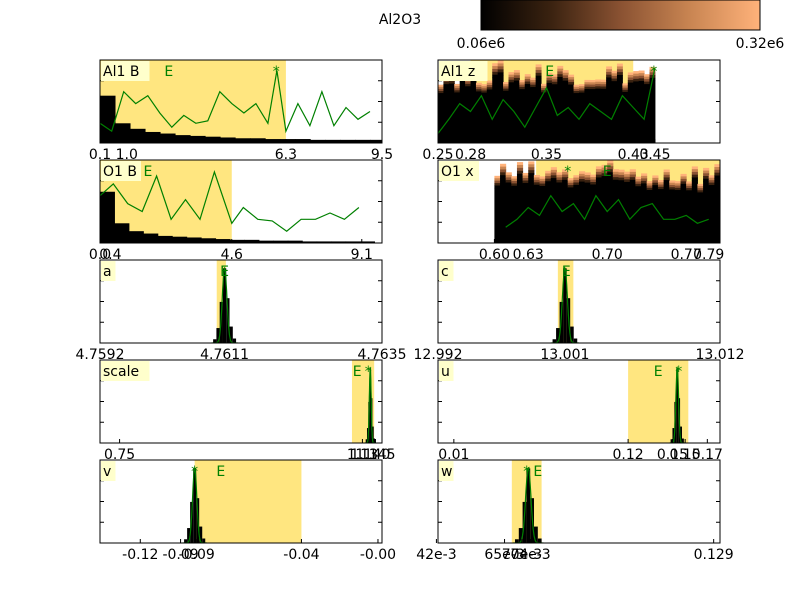 This screenshot has width=800, height=600. Describe the element at coordinates (100, 355) in the screenshot. I see `x-tick-label: 4.7592` at that location.